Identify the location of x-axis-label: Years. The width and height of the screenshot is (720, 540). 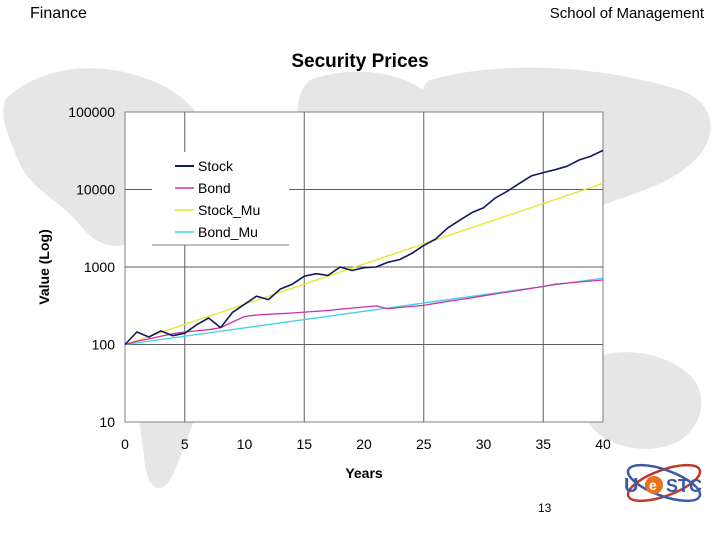
(364, 473).